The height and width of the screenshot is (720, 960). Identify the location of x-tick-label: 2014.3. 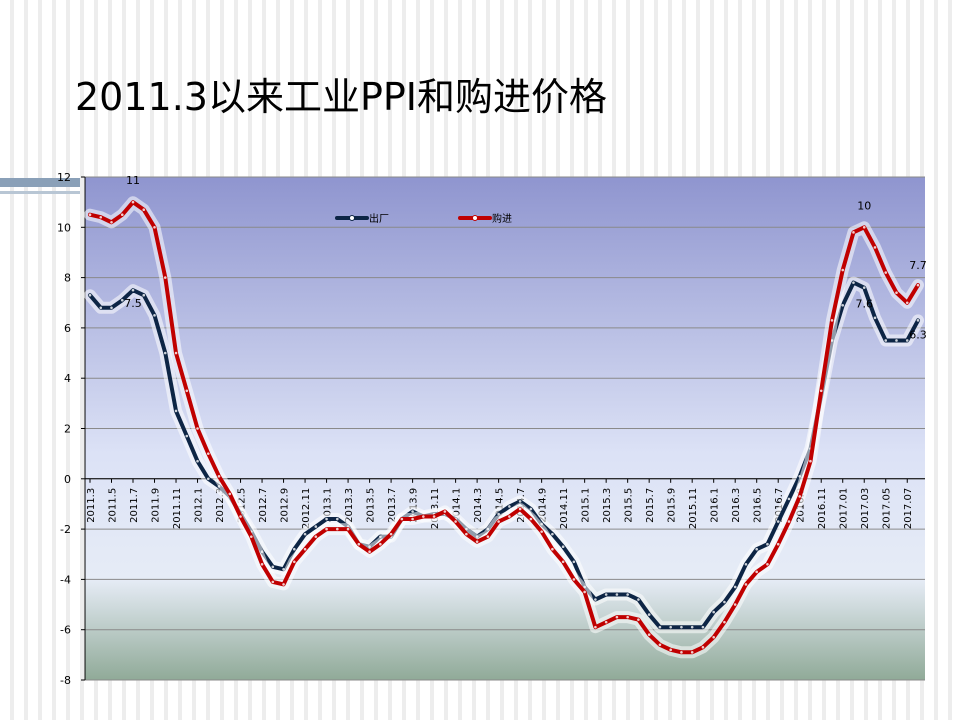
(478, 505).